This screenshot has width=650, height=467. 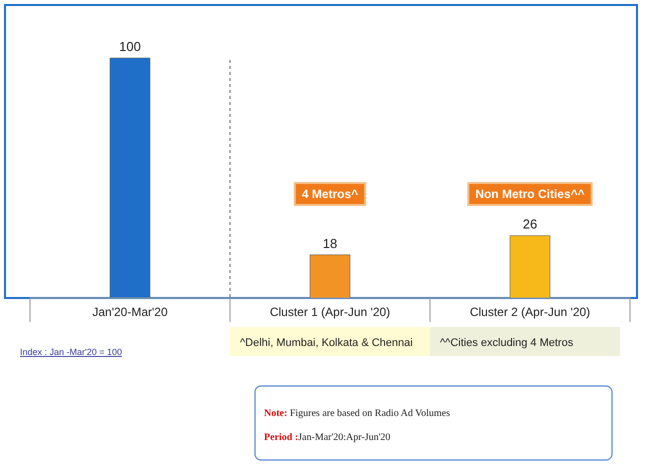 I want to click on annotation: Non Metro Cities^^, so click(x=530, y=194).